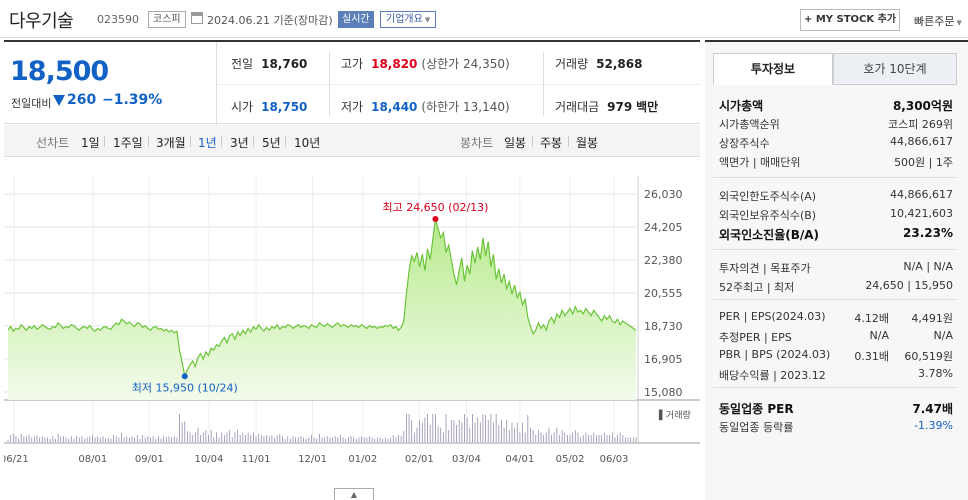 The image size is (968, 500). Describe the element at coordinates (928, 266) in the screenshot. I see `info-value: N/A | N/A` at that location.